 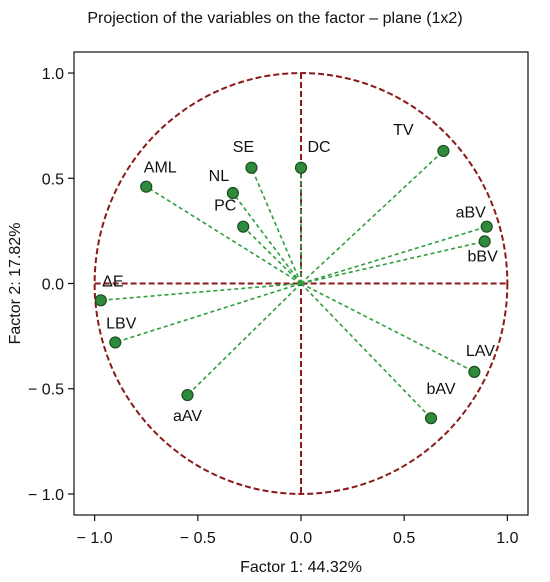 What do you see at coordinates (100, 300) in the screenshot?
I see `point-e` at bounding box center [100, 300].